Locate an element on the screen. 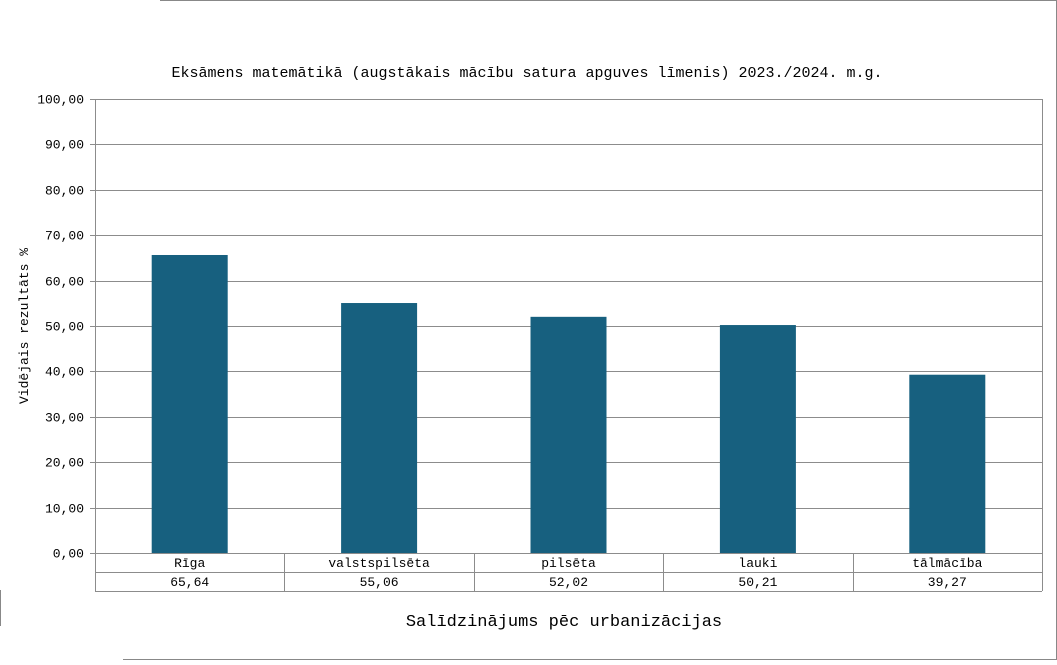 This screenshot has height=665, width=1057. y-tick-label: 50,00 is located at coordinates (64, 327).